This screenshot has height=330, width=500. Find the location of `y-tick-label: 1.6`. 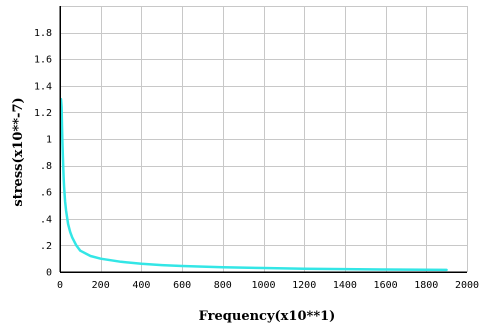

y-tick-label: 1.6 is located at coordinates (43, 60).